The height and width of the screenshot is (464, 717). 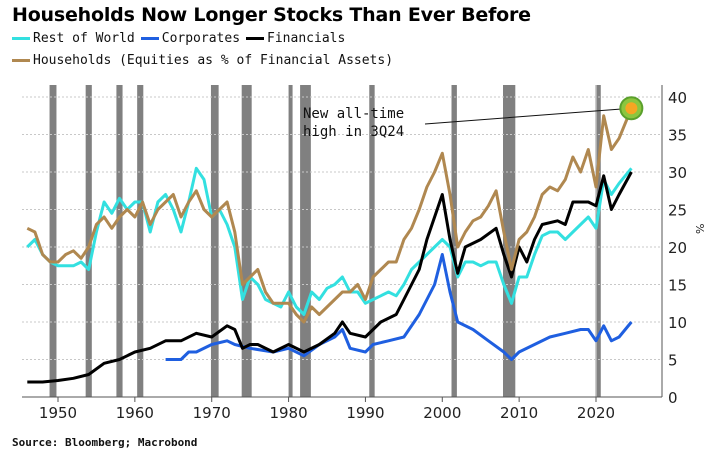 I want to click on x-tick-label: 2010, so click(x=519, y=413).